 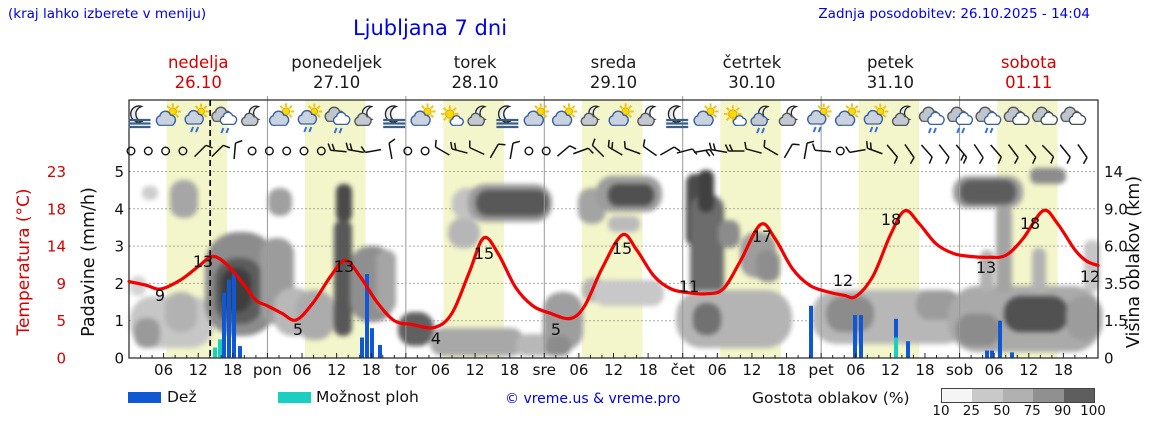 What do you see at coordinates (182, 397) in the screenshot?
I see `rain-legend-label: Dež` at bounding box center [182, 397].